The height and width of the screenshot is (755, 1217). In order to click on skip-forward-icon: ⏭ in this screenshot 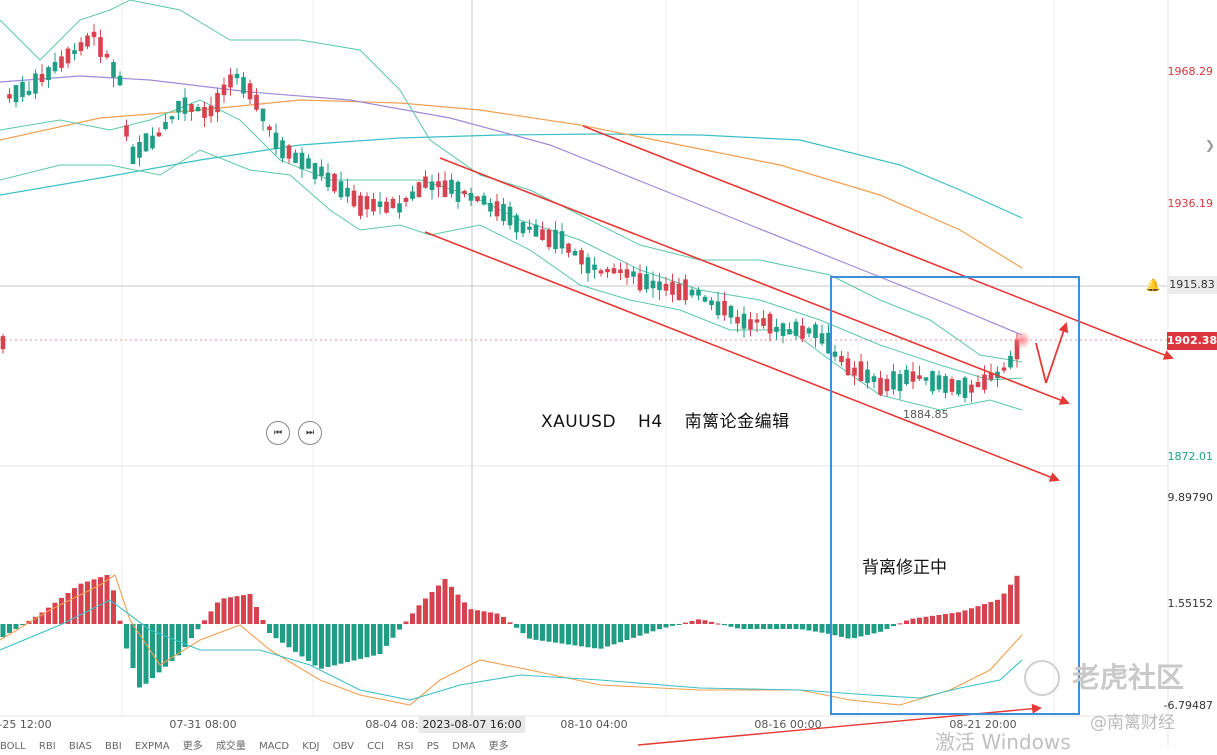, I will do `click(310, 433)`.